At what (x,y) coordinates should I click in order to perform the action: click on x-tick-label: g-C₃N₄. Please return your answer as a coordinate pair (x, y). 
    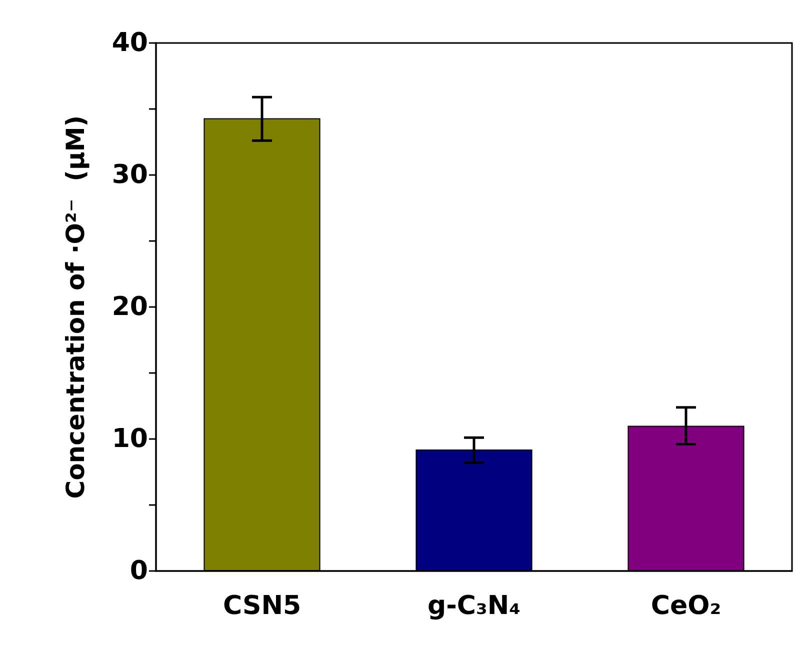
    Looking at the image, I should click on (474, 606).